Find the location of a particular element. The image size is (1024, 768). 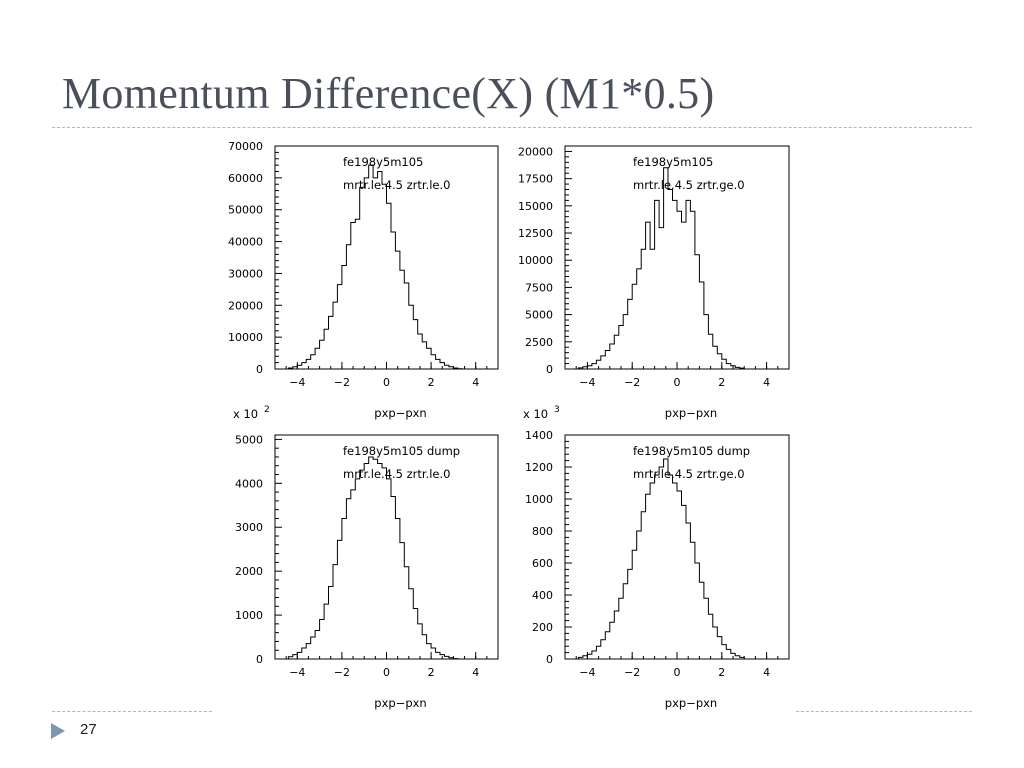

y-tick-label: 4000 is located at coordinates (249, 483).